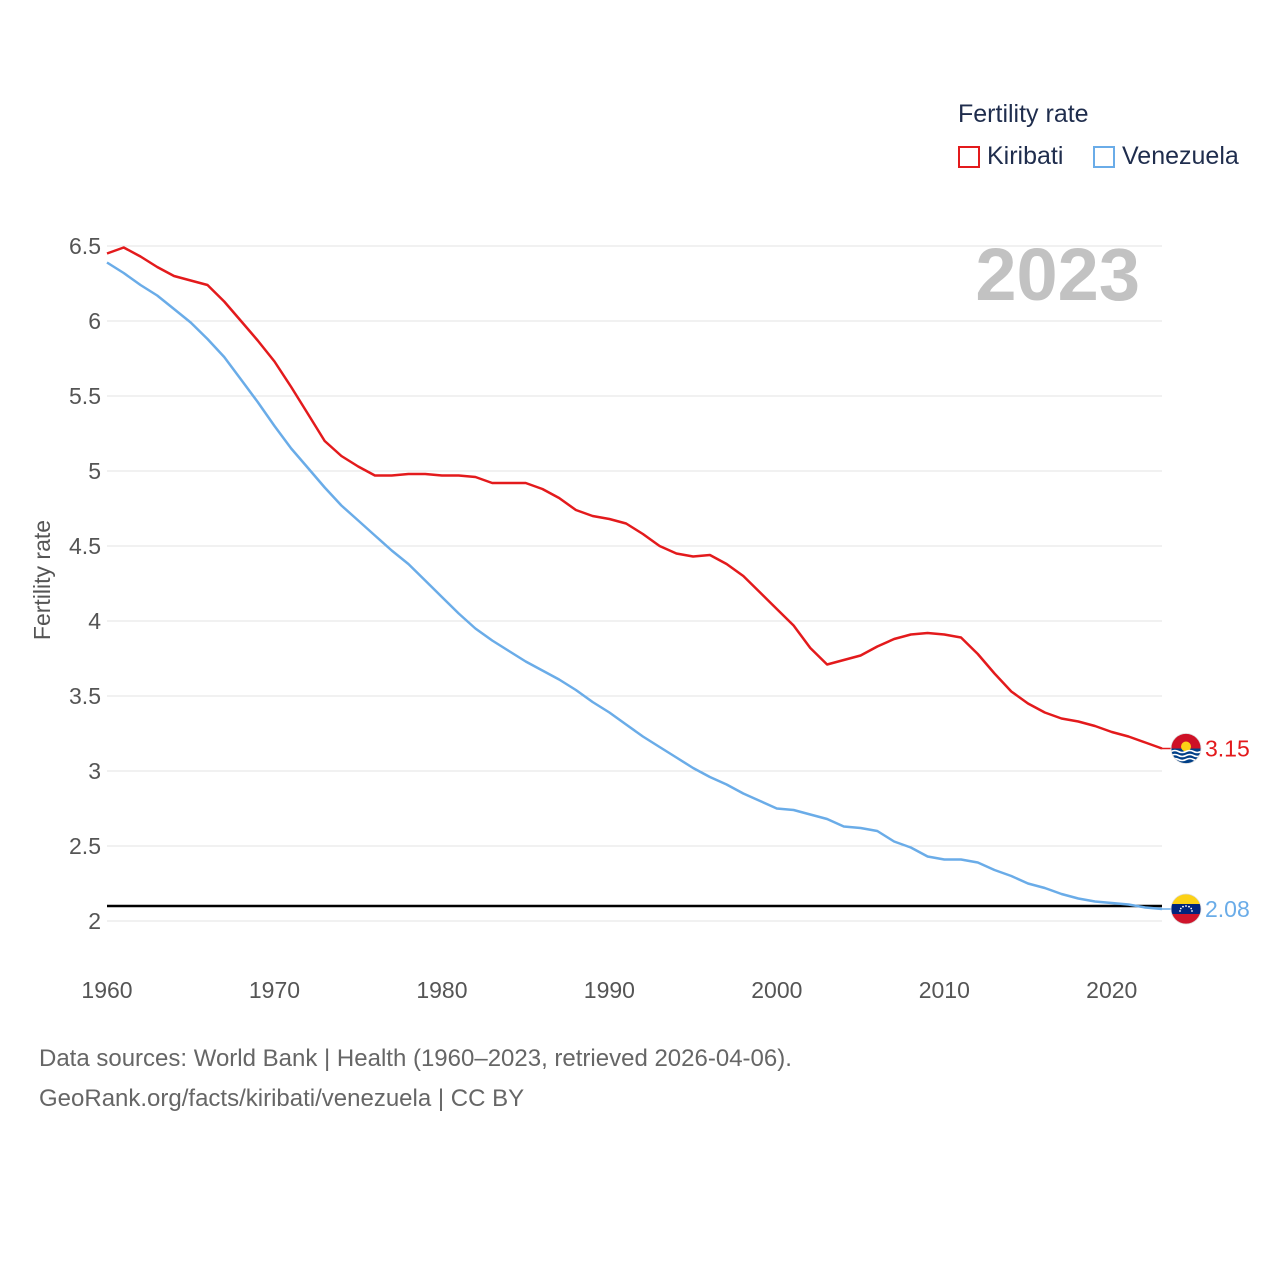 The image size is (1280, 1280). What do you see at coordinates (441, 990) in the screenshot?
I see `x-tick-label: 1980` at bounding box center [441, 990].